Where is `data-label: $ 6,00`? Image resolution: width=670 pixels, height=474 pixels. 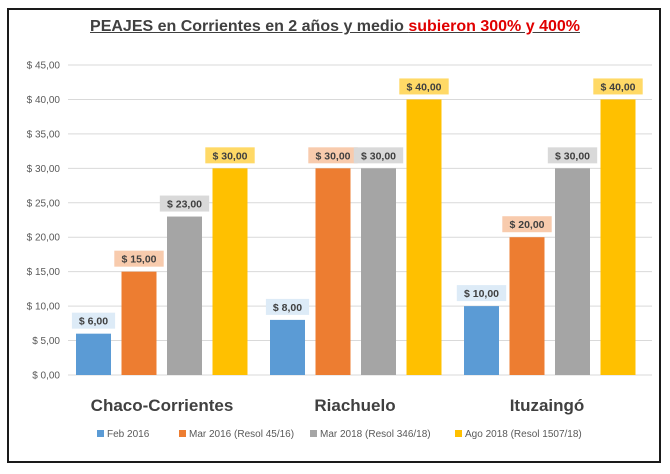
data-label: $ 6,00 is located at coordinates (93, 322).